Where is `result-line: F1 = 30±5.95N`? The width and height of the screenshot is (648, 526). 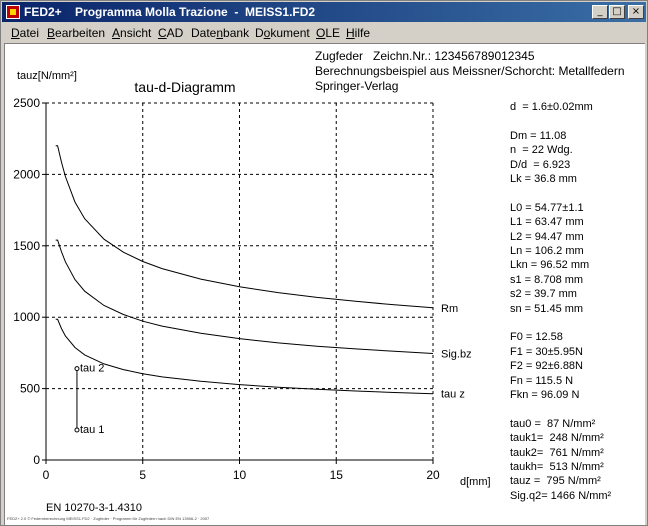 result-line: F1 = 30±5.95N is located at coordinates (546, 351).